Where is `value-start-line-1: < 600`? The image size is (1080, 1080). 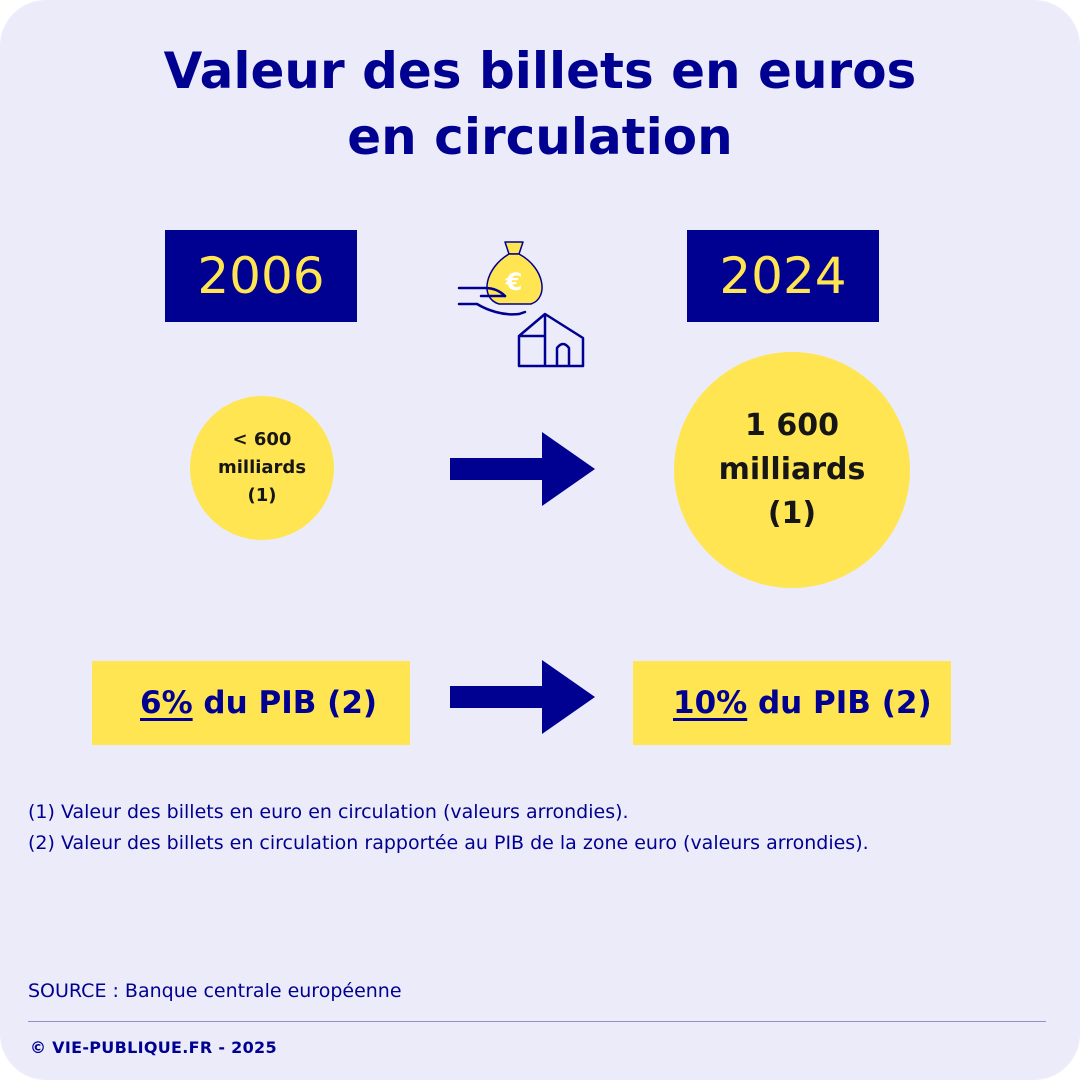 value-start-line-1: < 600 is located at coordinates (262, 439).